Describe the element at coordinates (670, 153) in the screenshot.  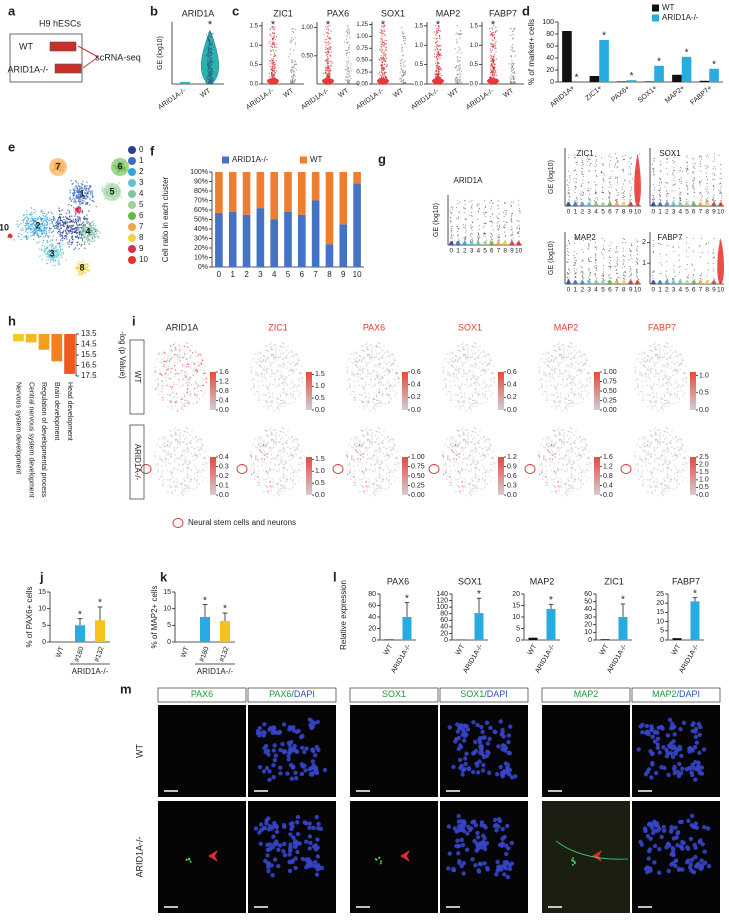
I see `chart-title: SOX1` at that location.